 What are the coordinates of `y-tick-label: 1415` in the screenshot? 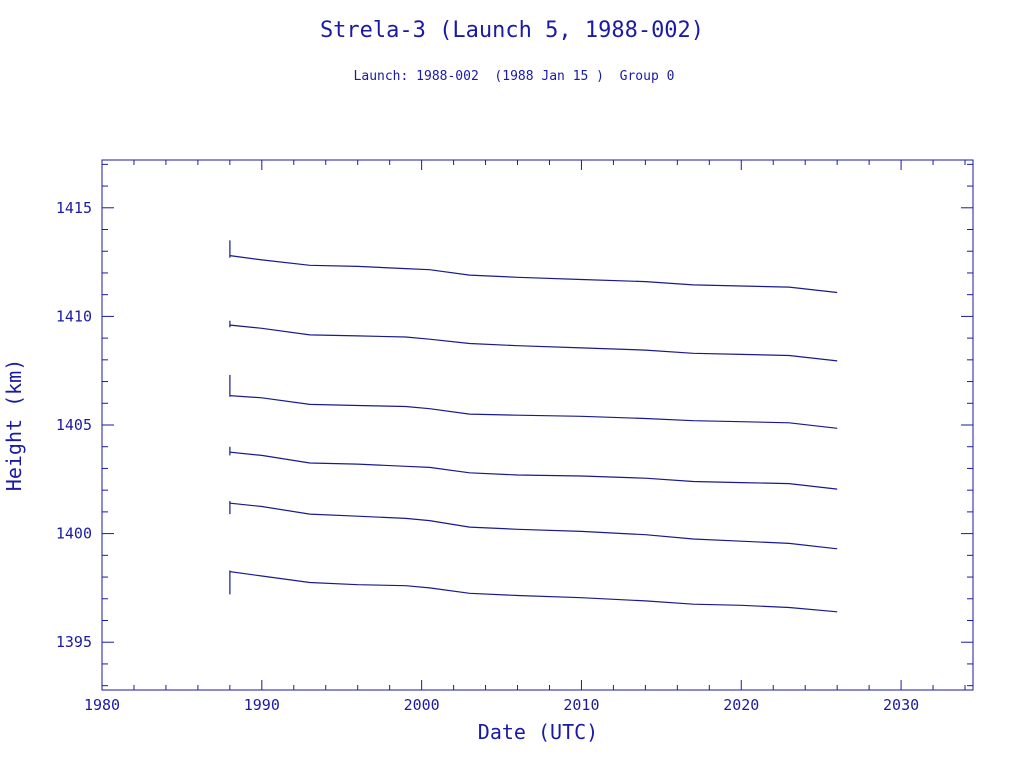 It's located at (74, 208).